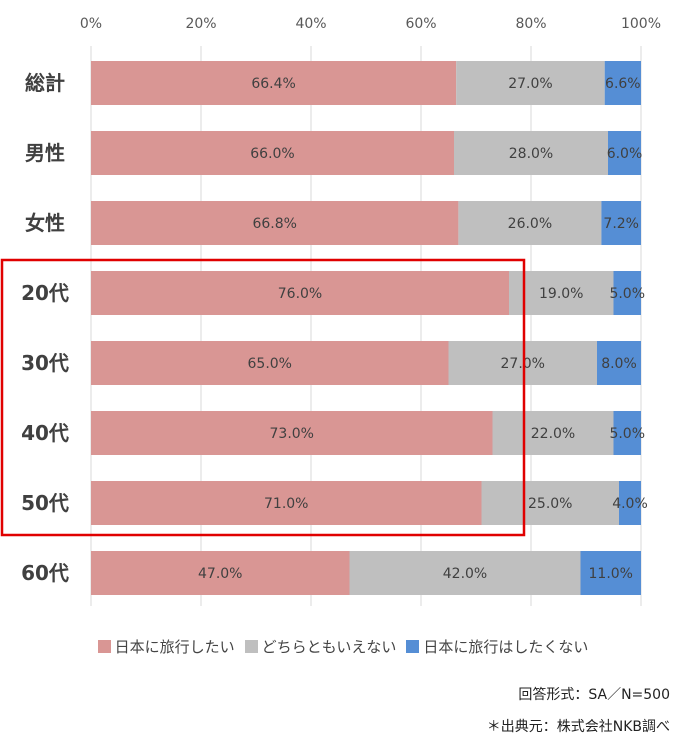 This screenshot has height=750, width=686. I want to click on x-tick-label: 60%, so click(420, 24).